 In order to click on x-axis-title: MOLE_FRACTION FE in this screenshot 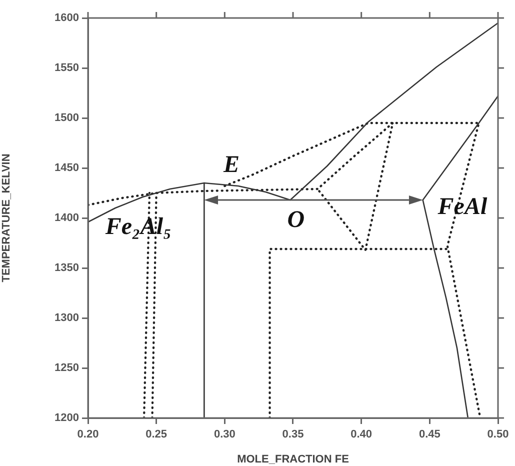, I will do `click(293, 459)`.